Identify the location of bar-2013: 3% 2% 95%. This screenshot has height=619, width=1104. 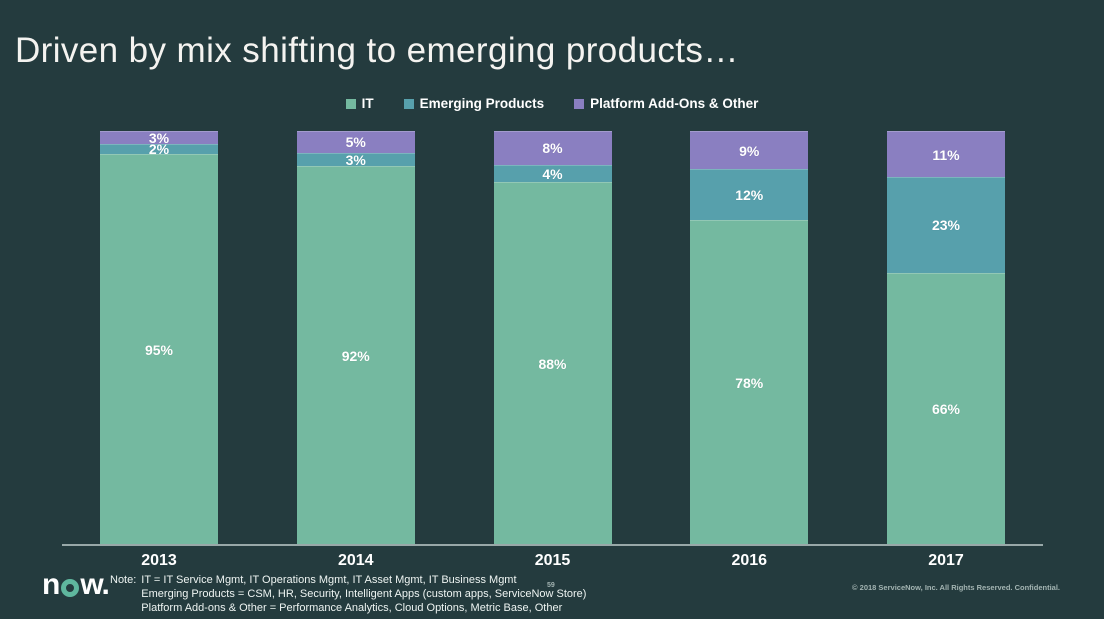
(159, 337).